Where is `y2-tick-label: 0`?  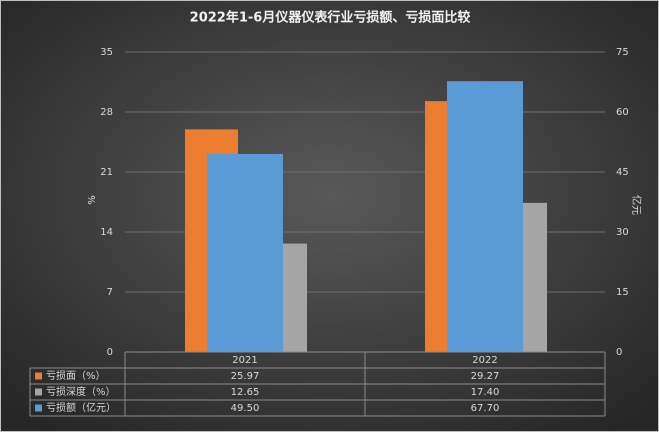
y2-tick-label: 0 is located at coordinates (619, 352).